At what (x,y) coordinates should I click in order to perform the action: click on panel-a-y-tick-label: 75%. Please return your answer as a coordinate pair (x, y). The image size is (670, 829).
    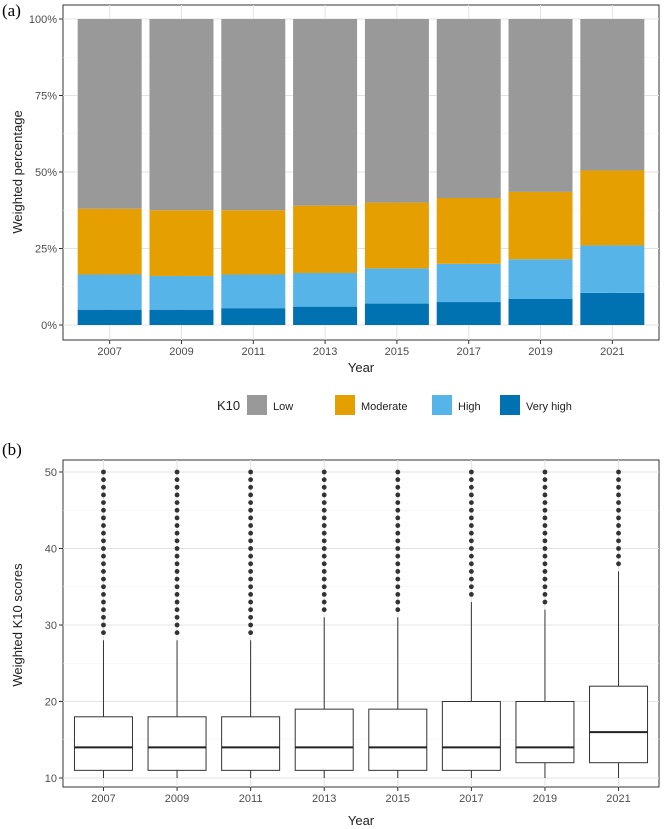
    Looking at the image, I should click on (46, 97).